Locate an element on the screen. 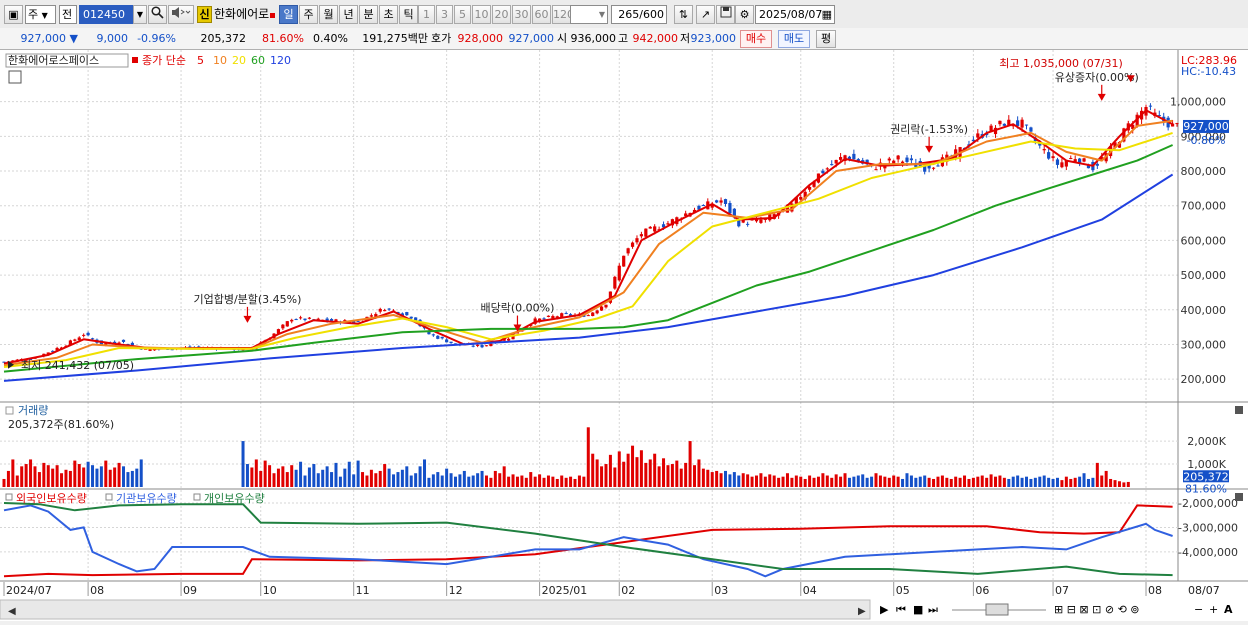  interval-button-20: 20 is located at coordinates (501, 14).